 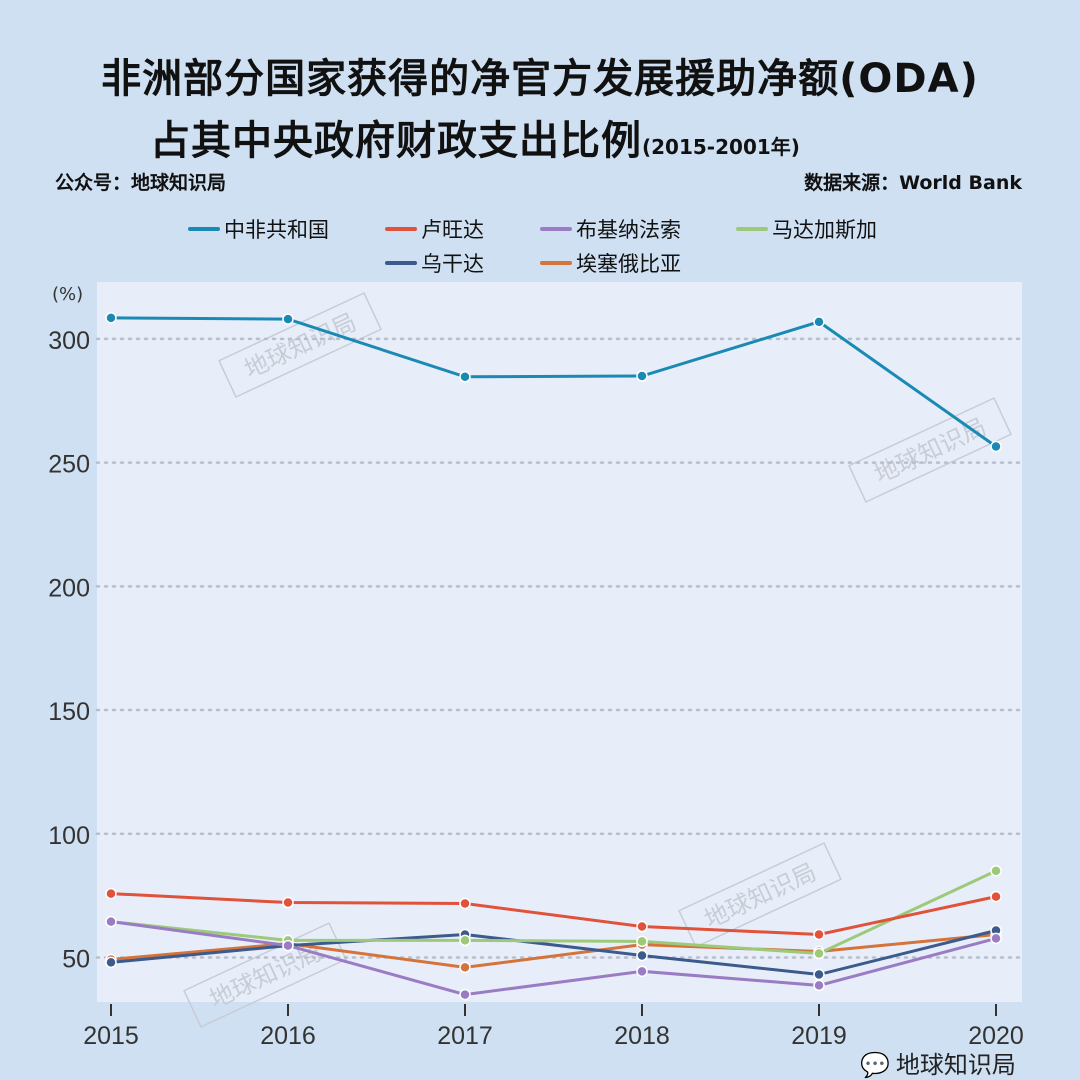 I want to click on legend-label: 埃塞俄比亚, so click(x=628, y=264).